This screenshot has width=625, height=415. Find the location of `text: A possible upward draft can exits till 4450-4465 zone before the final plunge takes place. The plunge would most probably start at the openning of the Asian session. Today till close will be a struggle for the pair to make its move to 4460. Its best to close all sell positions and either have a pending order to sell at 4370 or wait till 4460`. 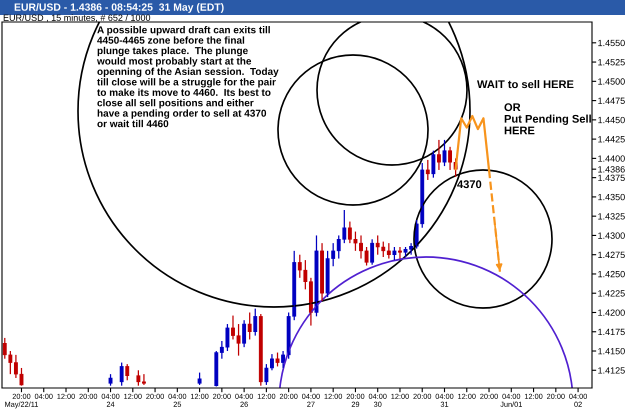

text: A possible upward draft can exits till 4450-4465 zone before the final plunge takes place. The plunge would most probably start at the openning of the Asian session. Today till close will be a struggle for the pair to make its move to 4460. Its best to close all sell positions and either have a pending order to sell at 4370 or wait till 4460 is located at coordinates (187, 77).